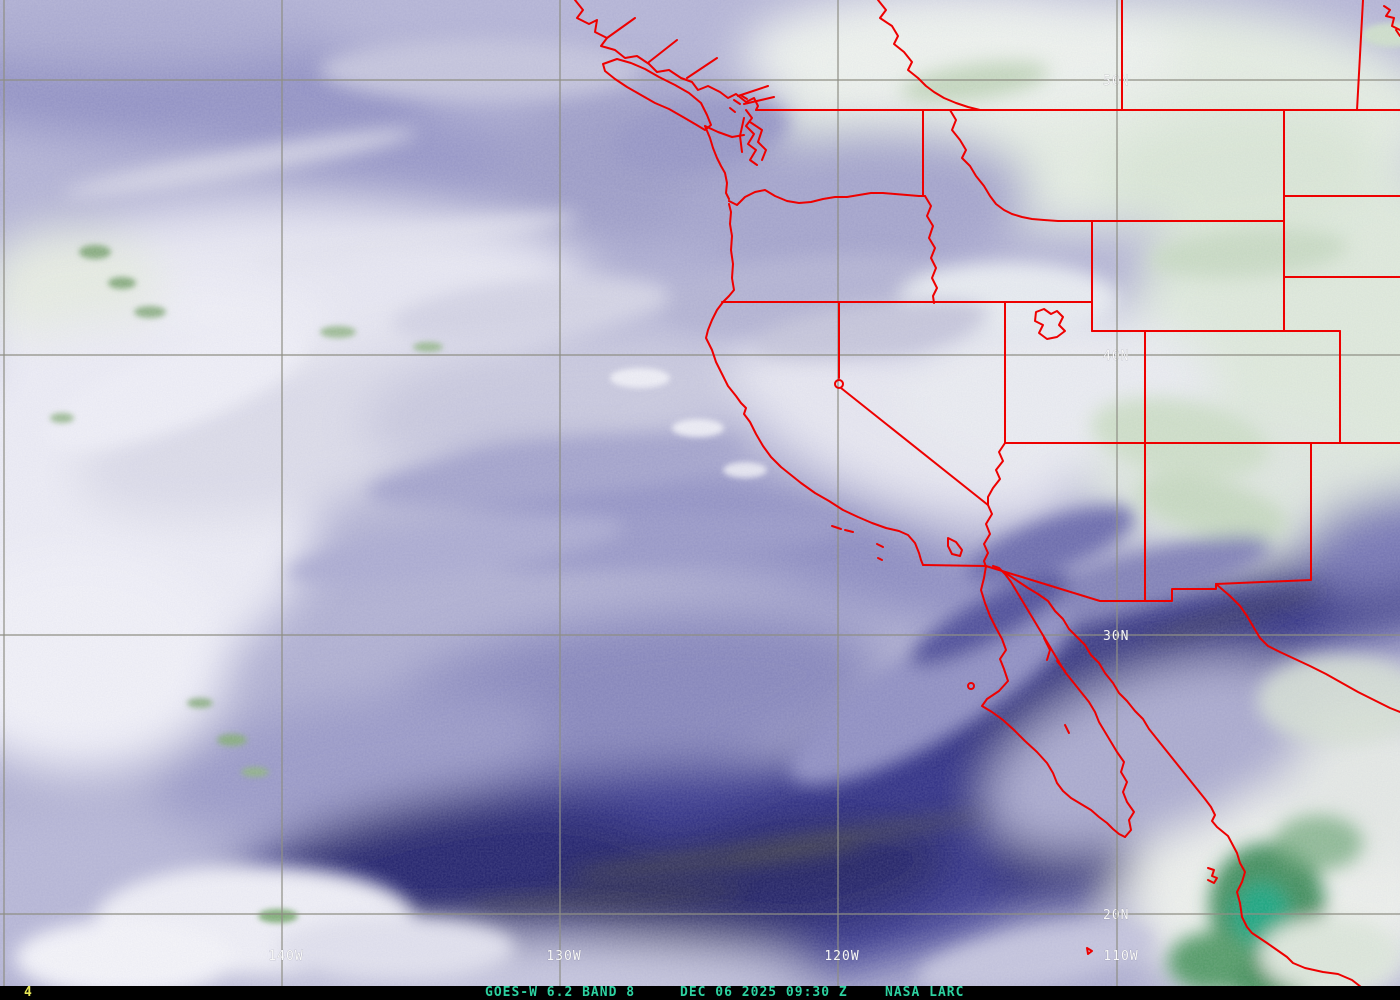 Image resolution: width=1400 pixels, height=1000 pixels. What do you see at coordinates (827, 197) in the screenshot?
I see `columbia-river-border` at bounding box center [827, 197].